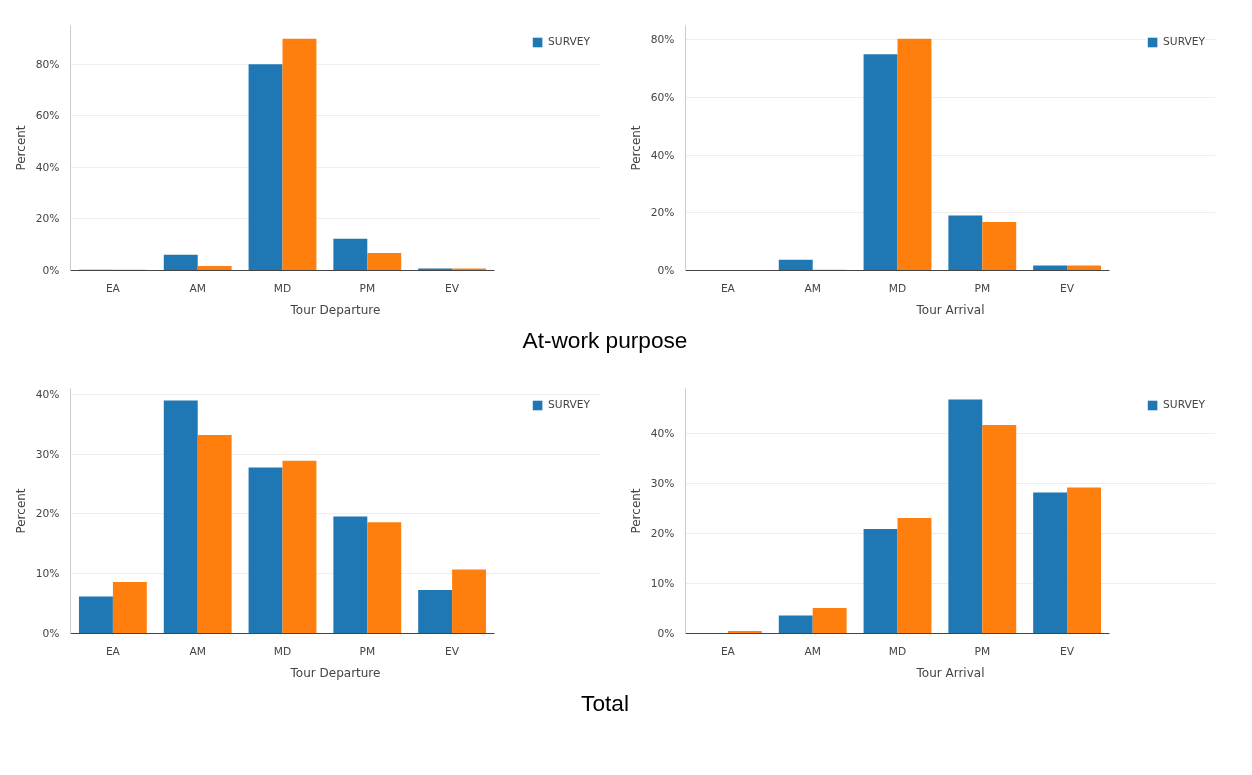 The height and width of the screenshot is (775, 1252). Describe the element at coordinates (605, 703) in the screenshot. I see `text: Total` at that location.